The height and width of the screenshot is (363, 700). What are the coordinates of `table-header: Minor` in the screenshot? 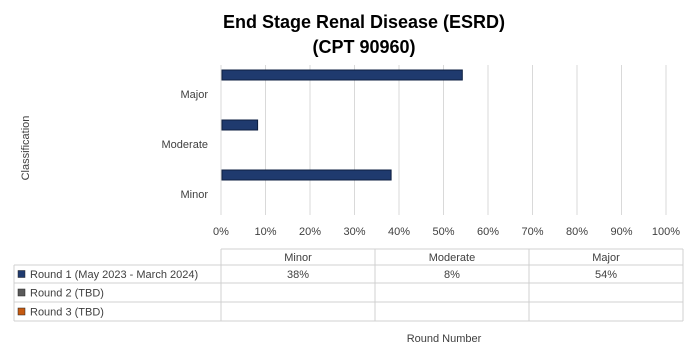 It's located at (298, 258).